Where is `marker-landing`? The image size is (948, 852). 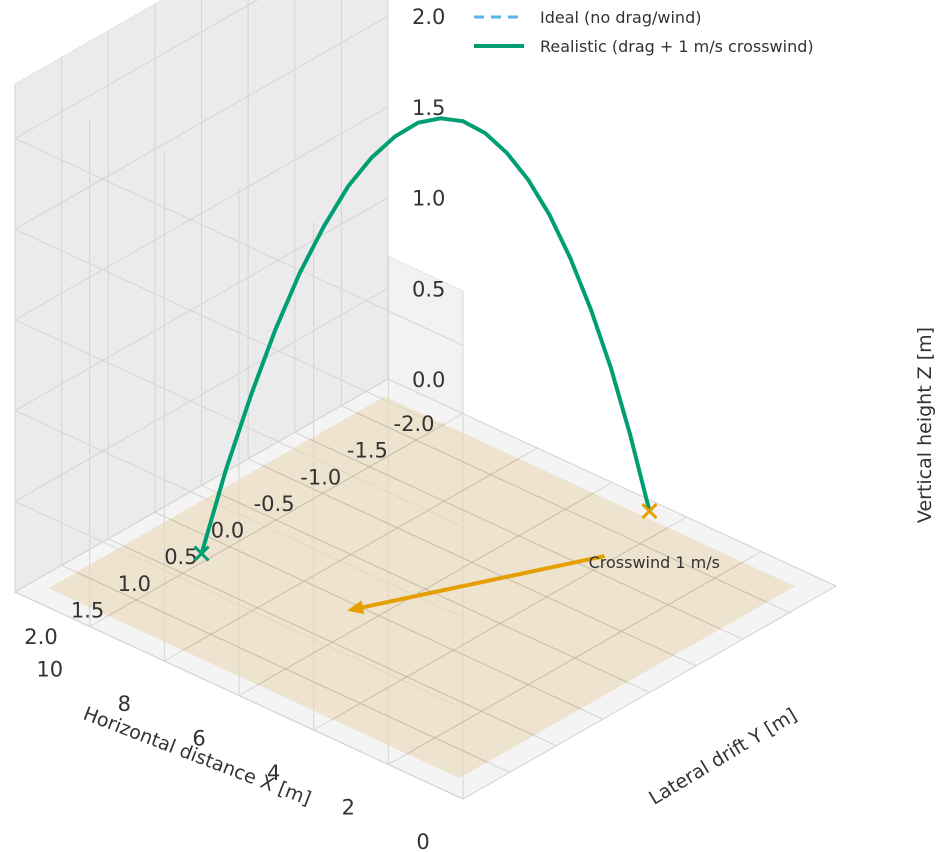 marker-landing is located at coordinates (201, 553).